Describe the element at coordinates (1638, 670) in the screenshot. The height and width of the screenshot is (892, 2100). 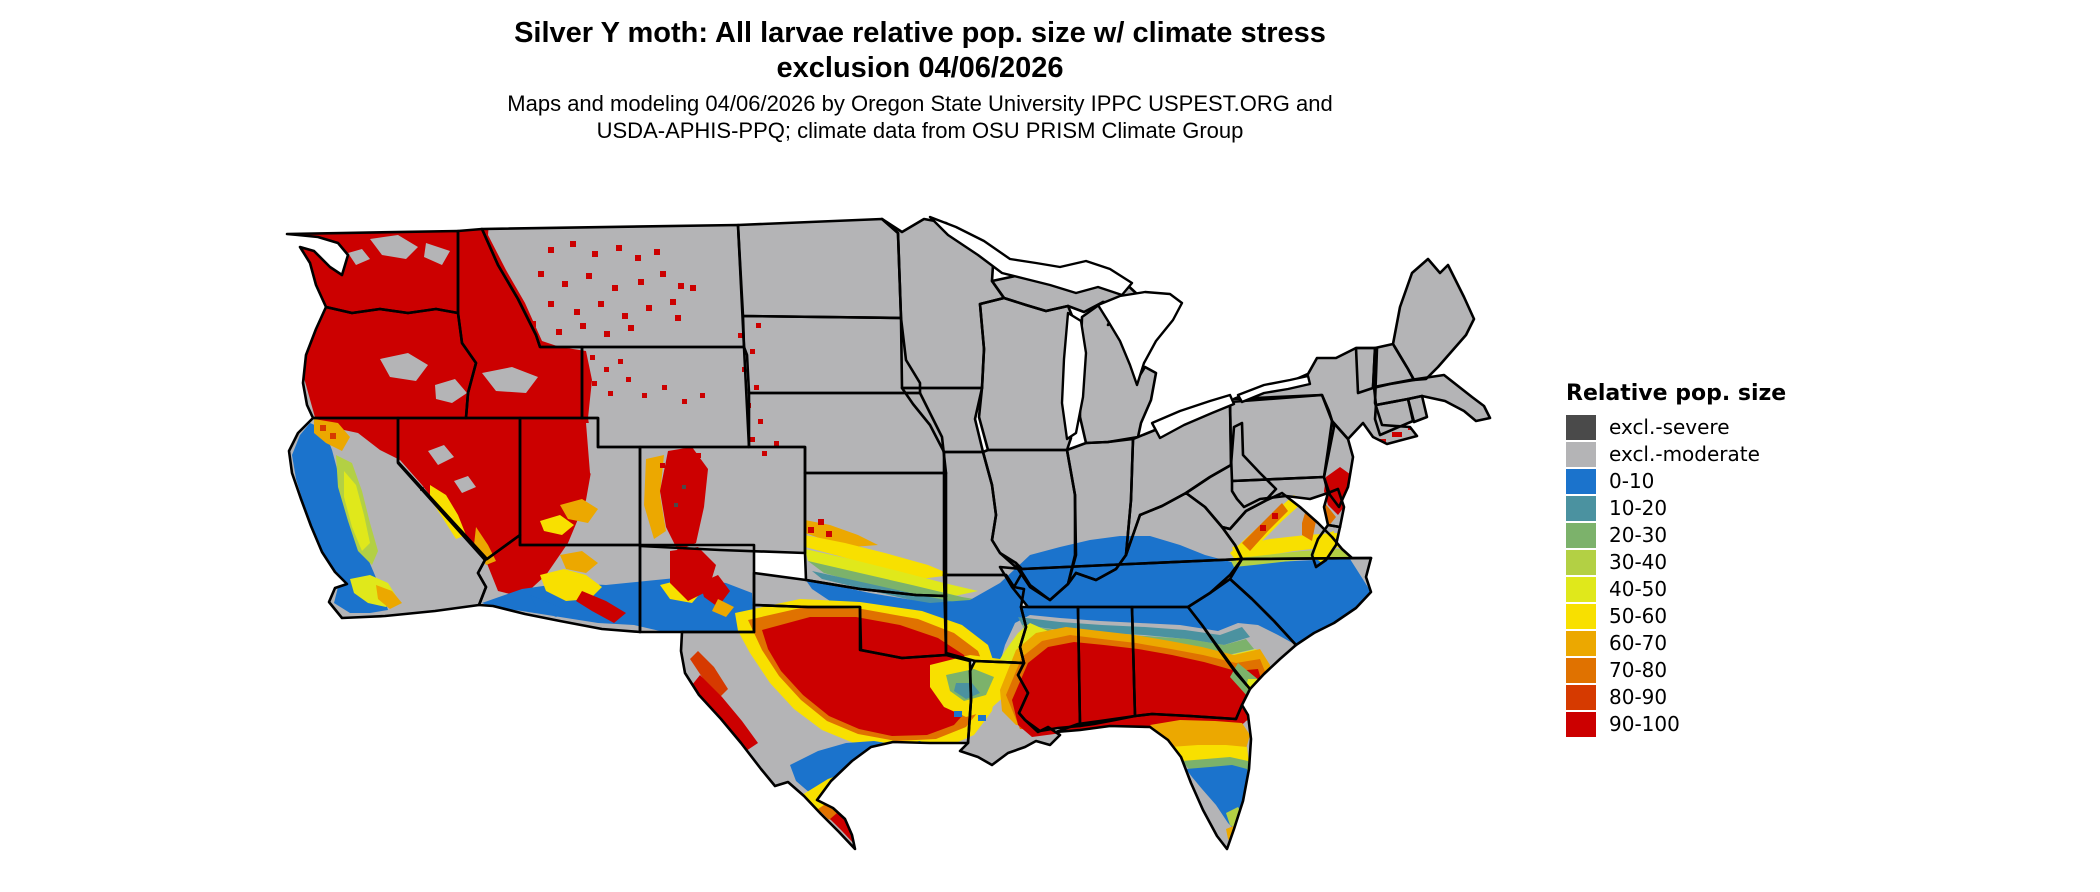
I see `legend-label: 70-80` at that location.